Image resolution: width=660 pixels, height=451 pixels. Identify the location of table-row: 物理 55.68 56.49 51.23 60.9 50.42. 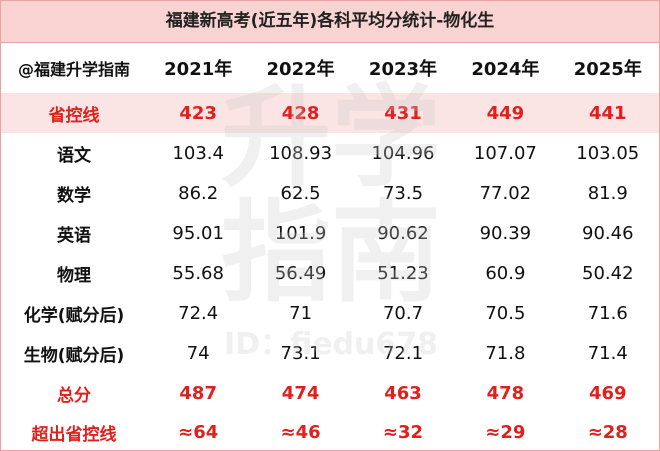
(330, 273).